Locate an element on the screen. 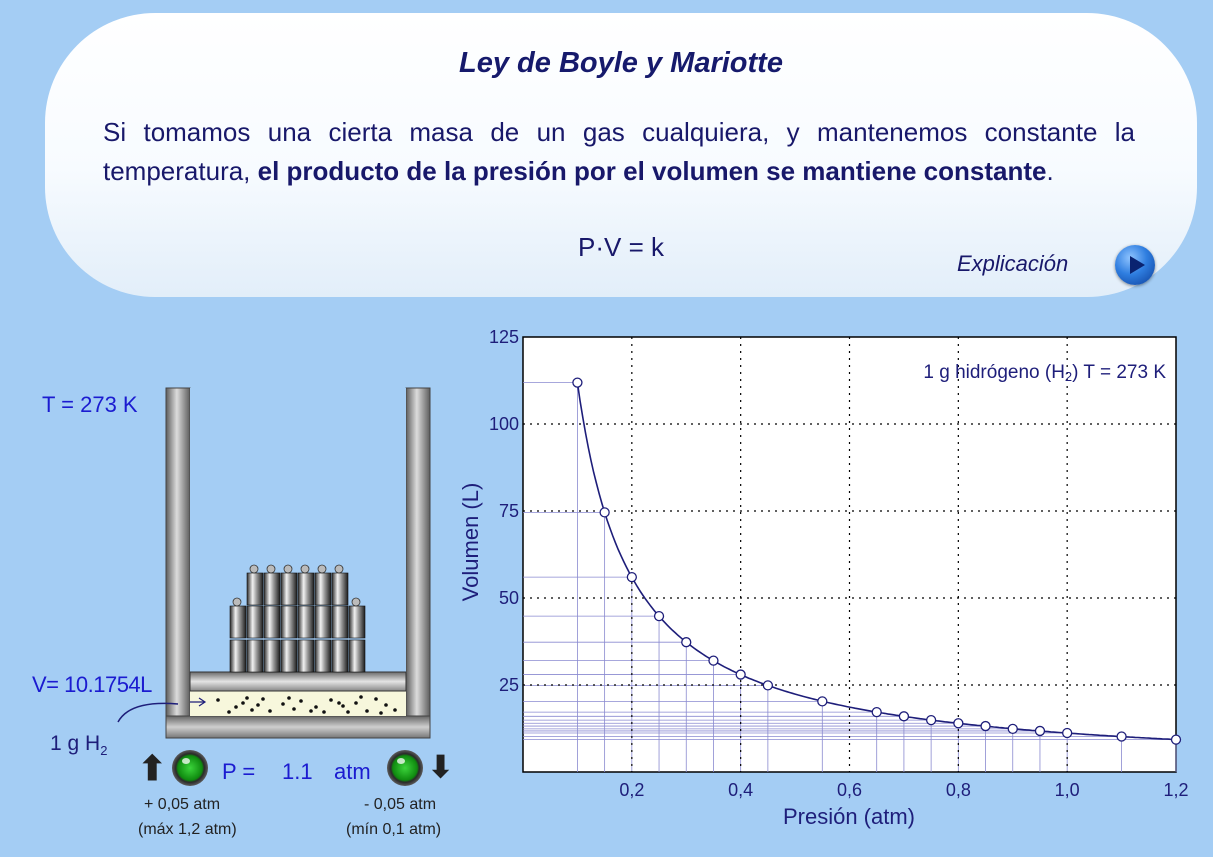 The image size is (1213, 857). gas-pointer-line is located at coordinates (148, 712).